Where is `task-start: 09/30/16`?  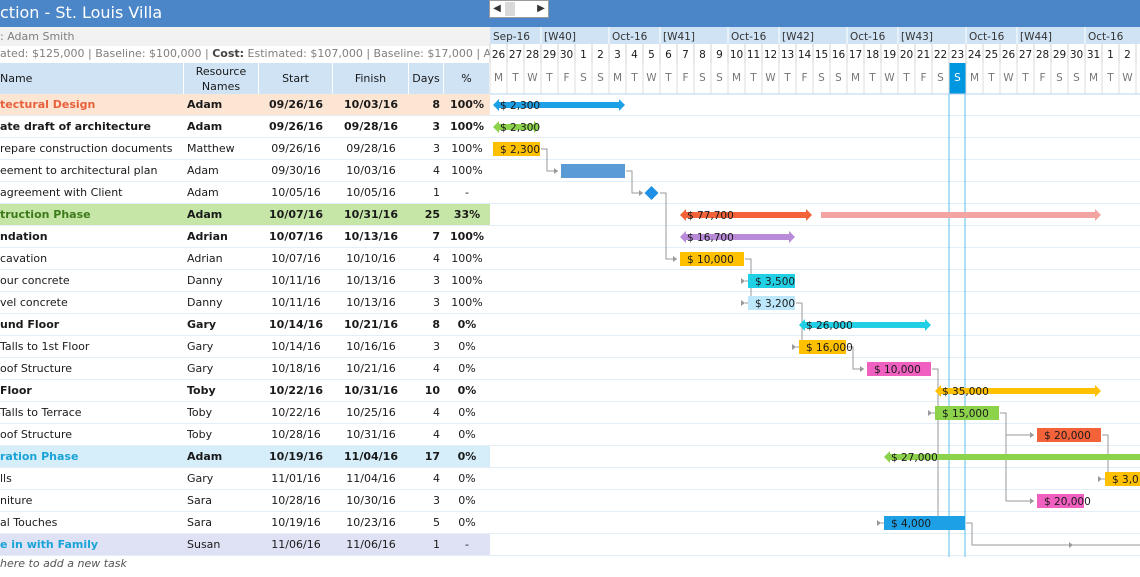
task-start: 09/30/16 is located at coordinates (296, 170).